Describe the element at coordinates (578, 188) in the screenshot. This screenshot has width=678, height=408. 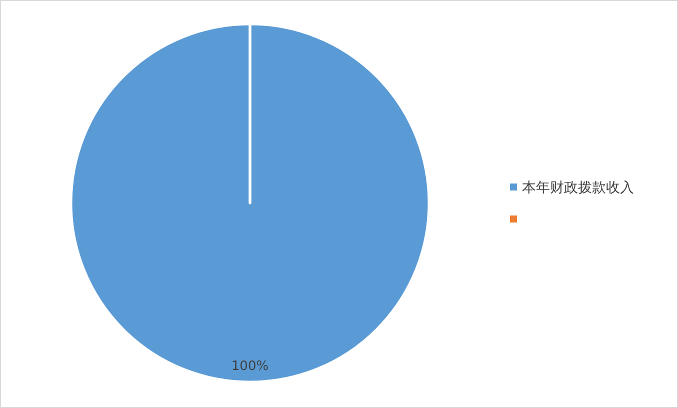
I see `legend-label: 本年财政拨款收入` at that location.